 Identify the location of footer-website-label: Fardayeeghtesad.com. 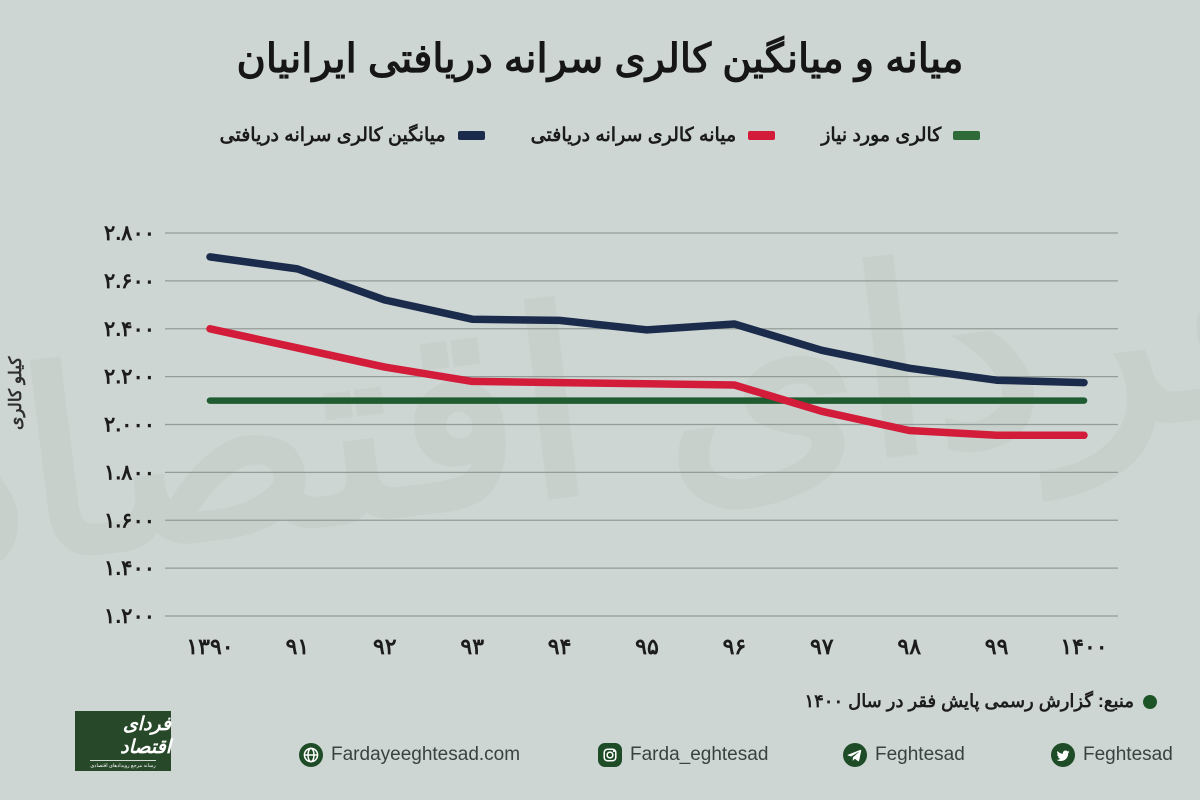
(426, 754).